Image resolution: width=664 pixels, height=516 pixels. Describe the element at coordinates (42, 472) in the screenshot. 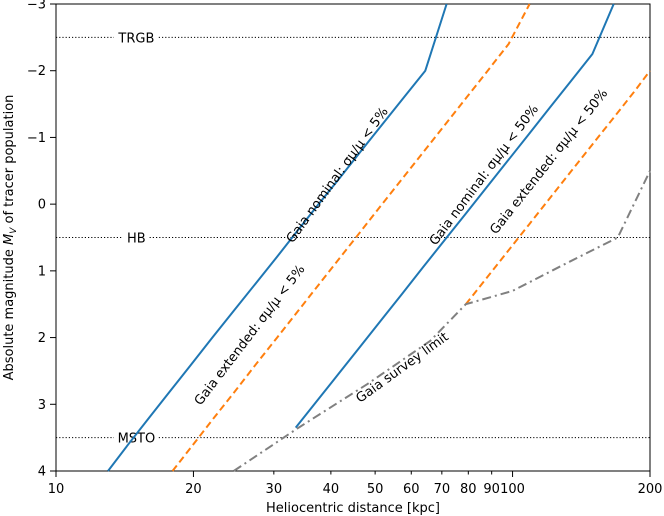

I see `y-tick-label: 4` at that location.